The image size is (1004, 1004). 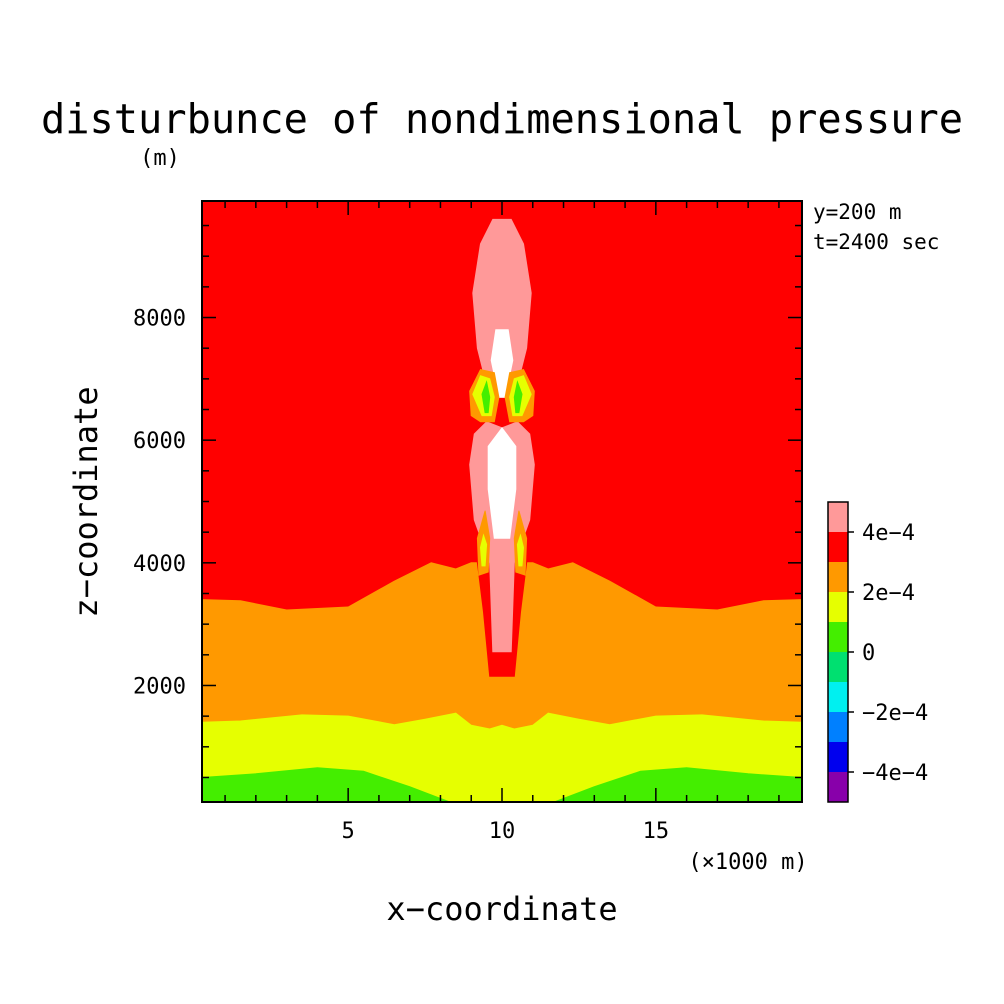 I want to click on chart-title: disturbunce of nondimensional pressure, so click(x=502, y=119).